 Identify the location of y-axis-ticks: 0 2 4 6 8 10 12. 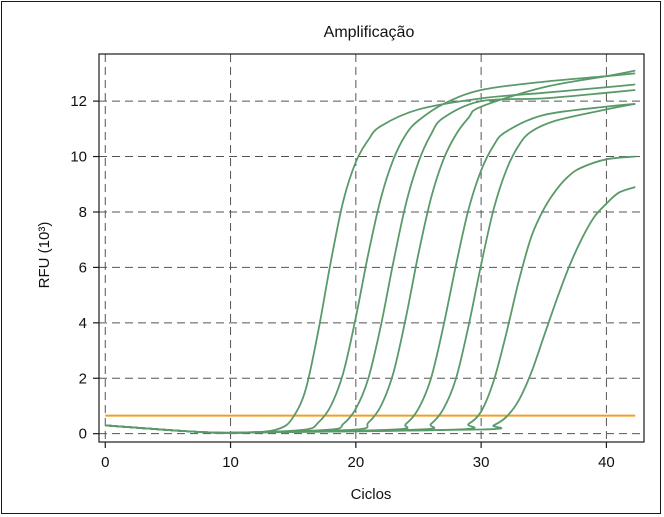
(84, 268).